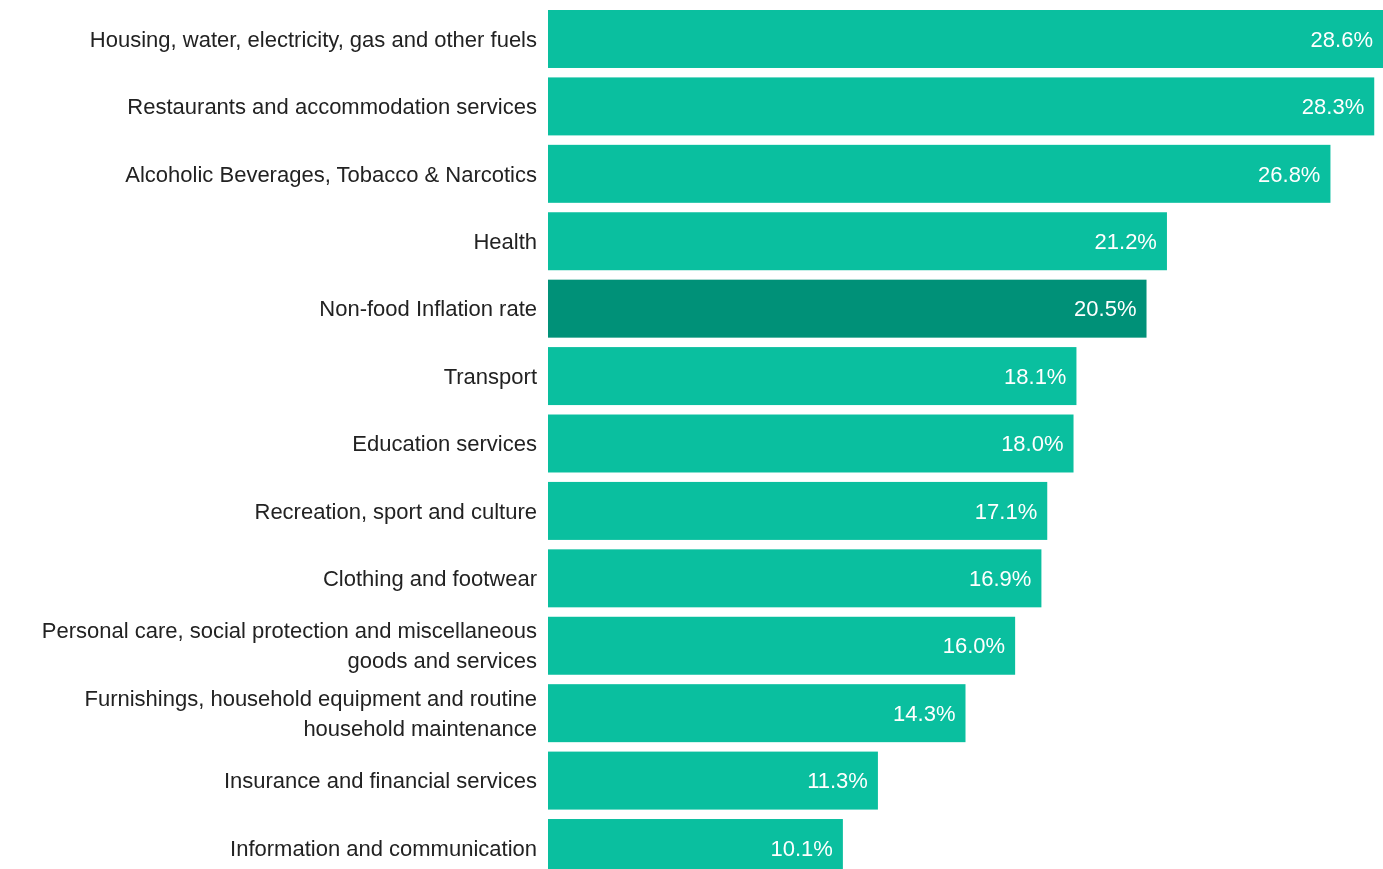 This screenshot has height=869, width=1383. What do you see at coordinates (428, 309) in the screenshot?
I see `y-tick-label: Non-food Inflation rate` at bounding box center [428, 309].